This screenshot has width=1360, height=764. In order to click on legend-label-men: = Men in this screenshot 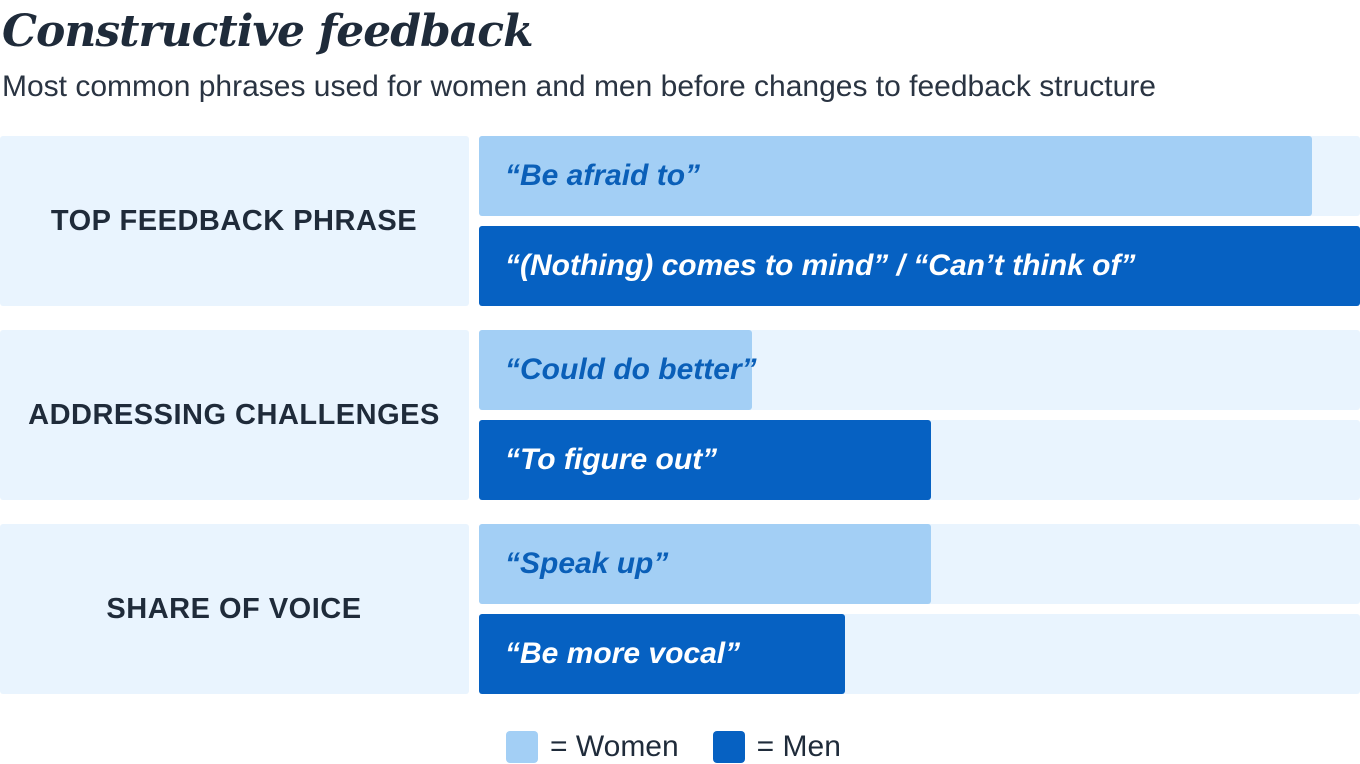, I will do `click(798, 746)`.